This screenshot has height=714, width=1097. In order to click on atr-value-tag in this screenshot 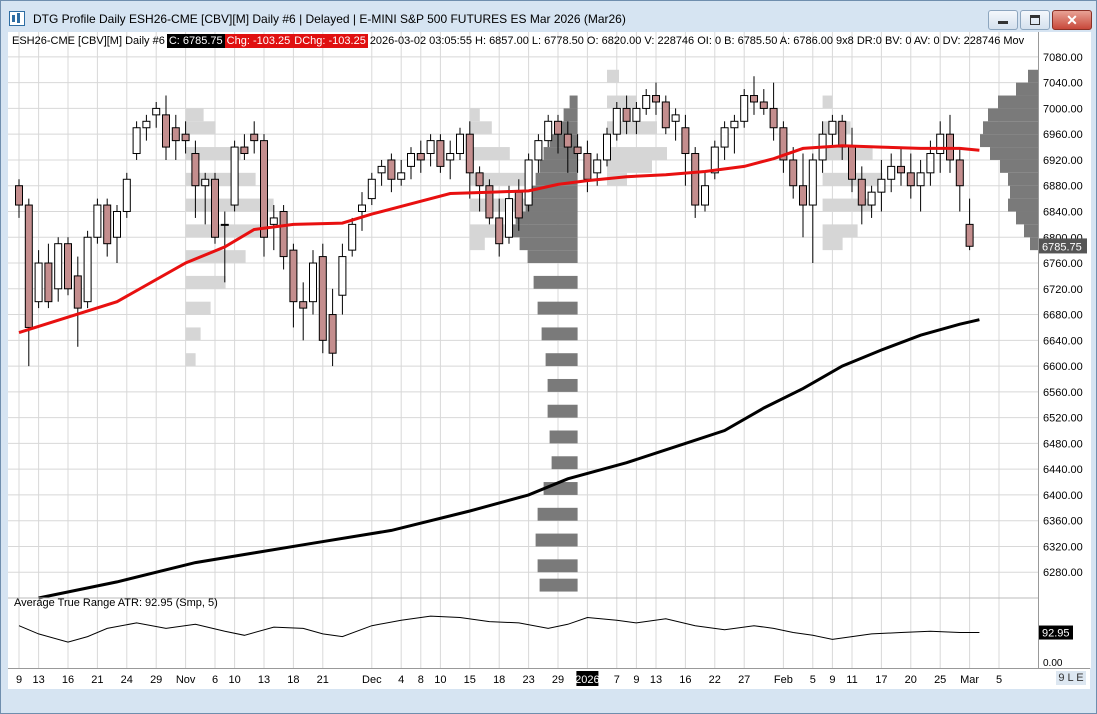, I will do `click(1056, 632)`.